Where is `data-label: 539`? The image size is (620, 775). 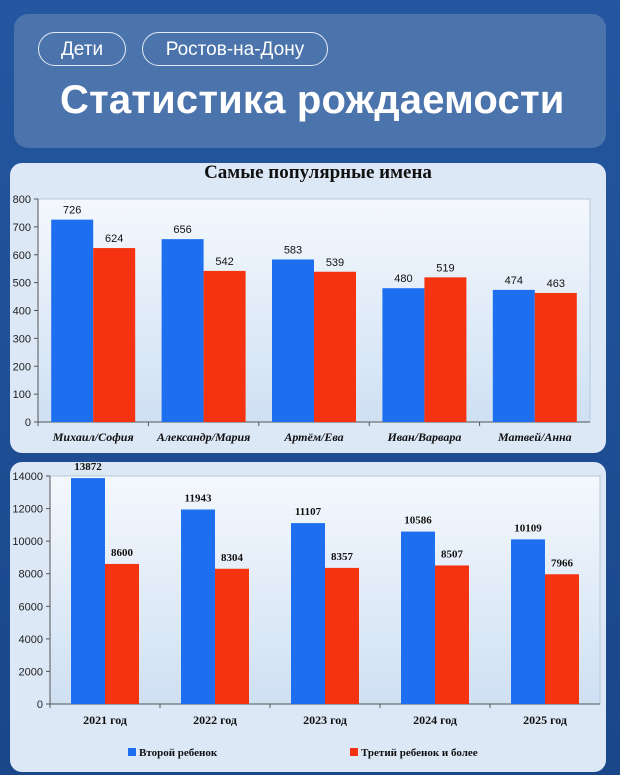
data-label: 539 is located at coordinates (335, 263).